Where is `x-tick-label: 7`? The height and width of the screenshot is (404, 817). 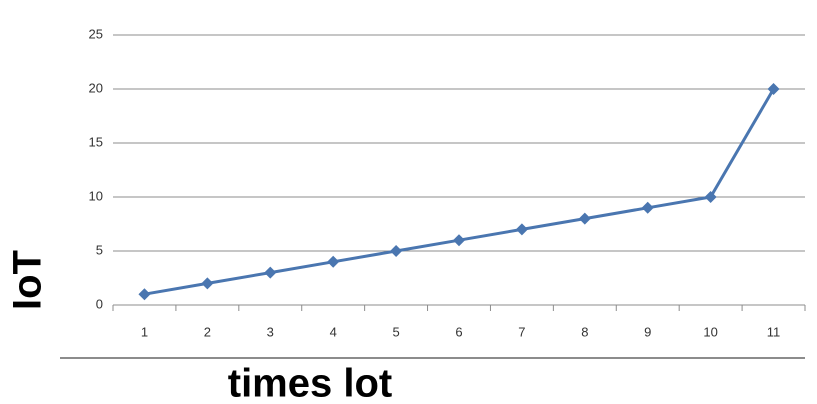 x-tick-label: 7 is located at coordinates (521, 331).